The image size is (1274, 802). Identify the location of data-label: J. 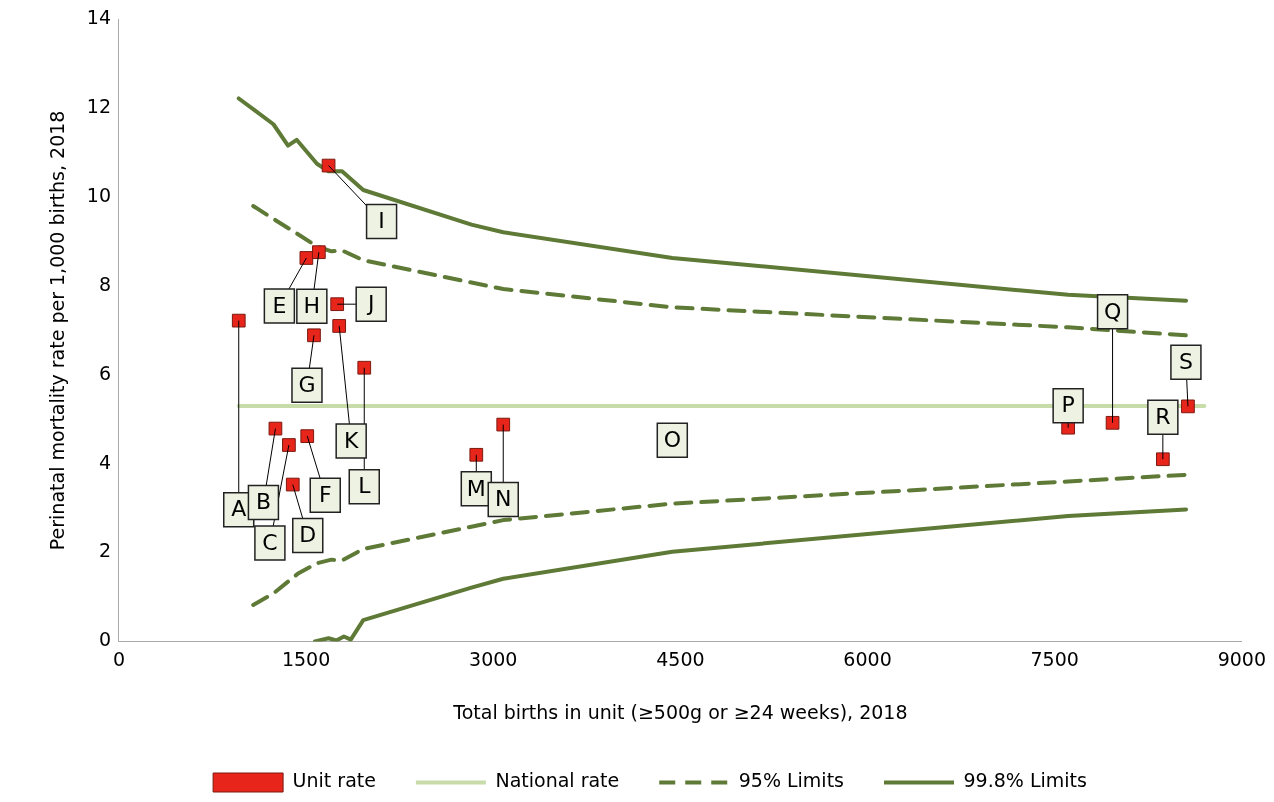
(370, 303).